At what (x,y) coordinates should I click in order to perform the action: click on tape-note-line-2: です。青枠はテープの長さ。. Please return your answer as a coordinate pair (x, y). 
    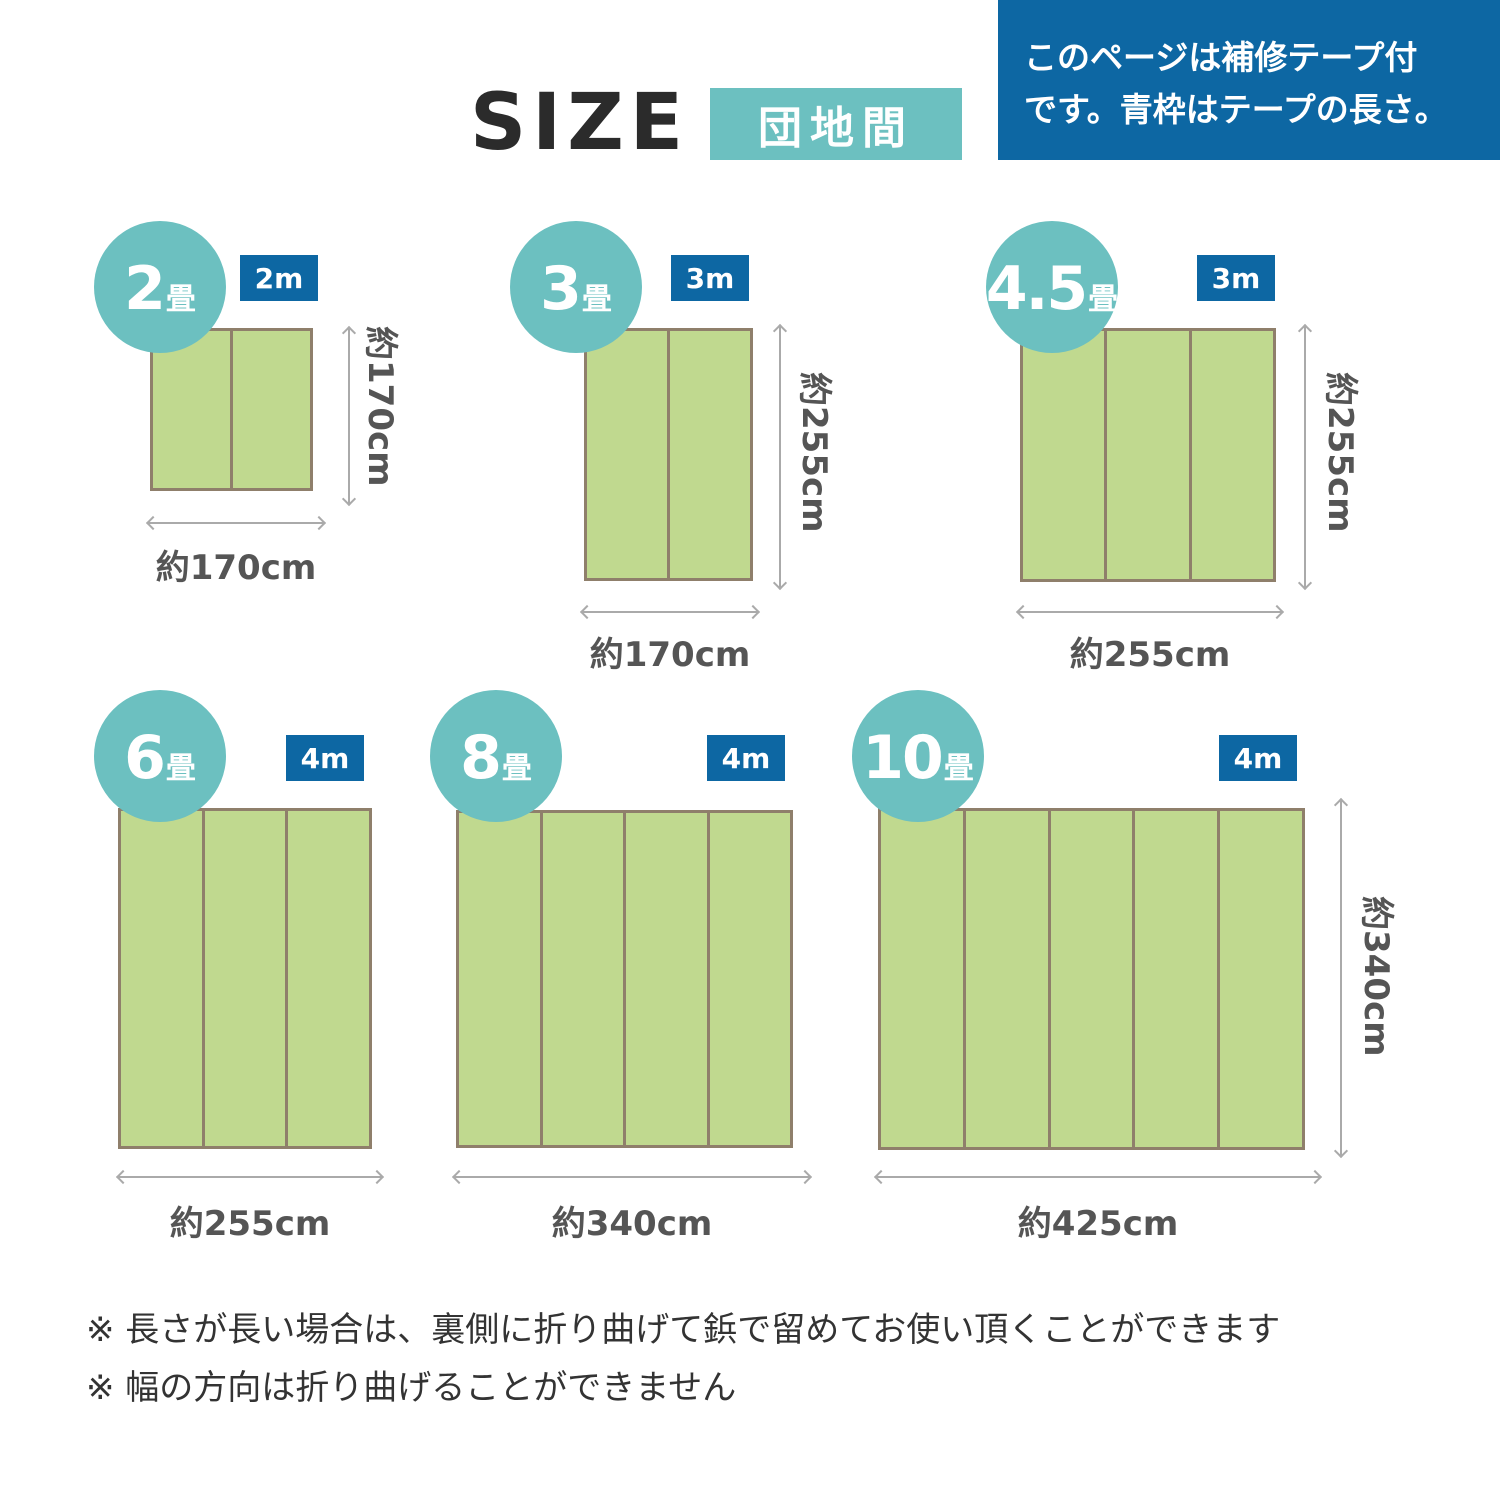
    Looking at the image, I should click on (1236, 109).